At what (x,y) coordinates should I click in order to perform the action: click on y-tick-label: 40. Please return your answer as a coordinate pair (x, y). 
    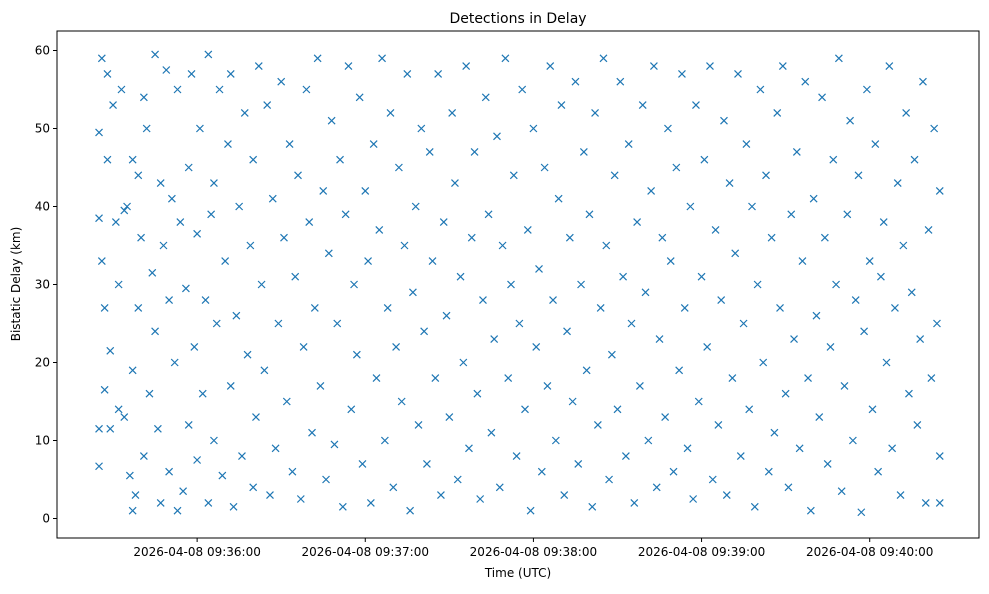
    Looking at the image, I should click on (42, 207).